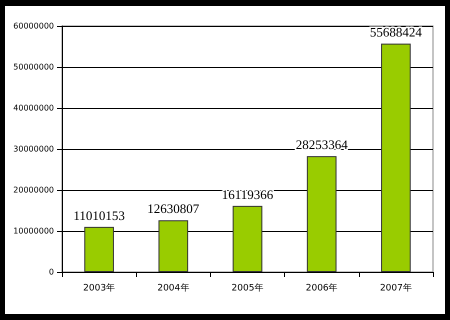 This screenshot has width=450, height=320. Describe the element at coordinates (248, 194) in the screenshot. I see `data-label: 16119366` at that location.